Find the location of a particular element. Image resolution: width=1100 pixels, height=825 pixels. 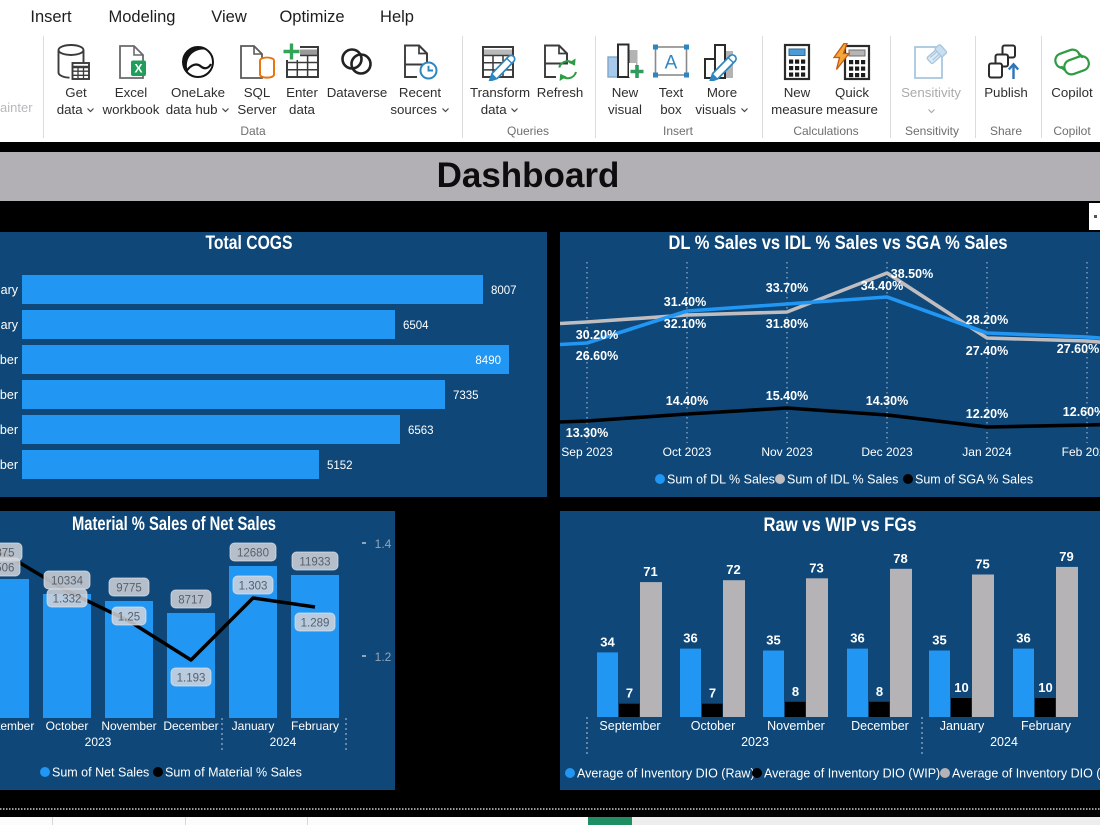

svg-text: 11375 is located at coordinates (7, 554).